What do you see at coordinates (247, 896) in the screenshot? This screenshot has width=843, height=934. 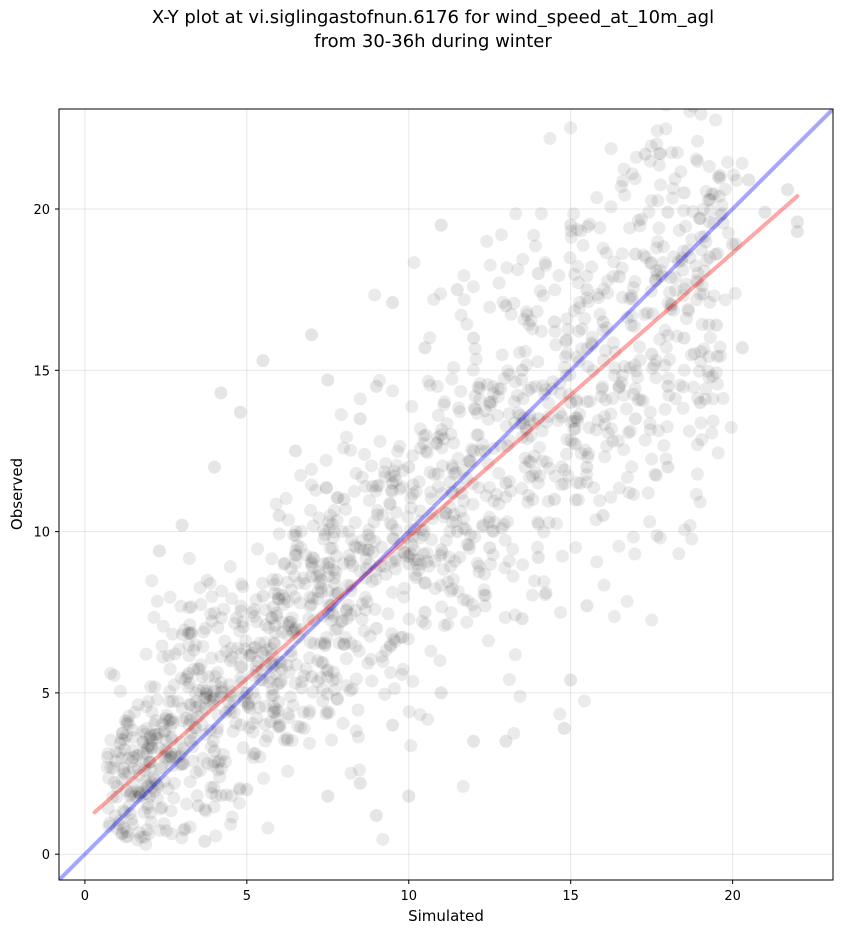 I see `x-tick-label: 5` at bounding box center [247, 896].